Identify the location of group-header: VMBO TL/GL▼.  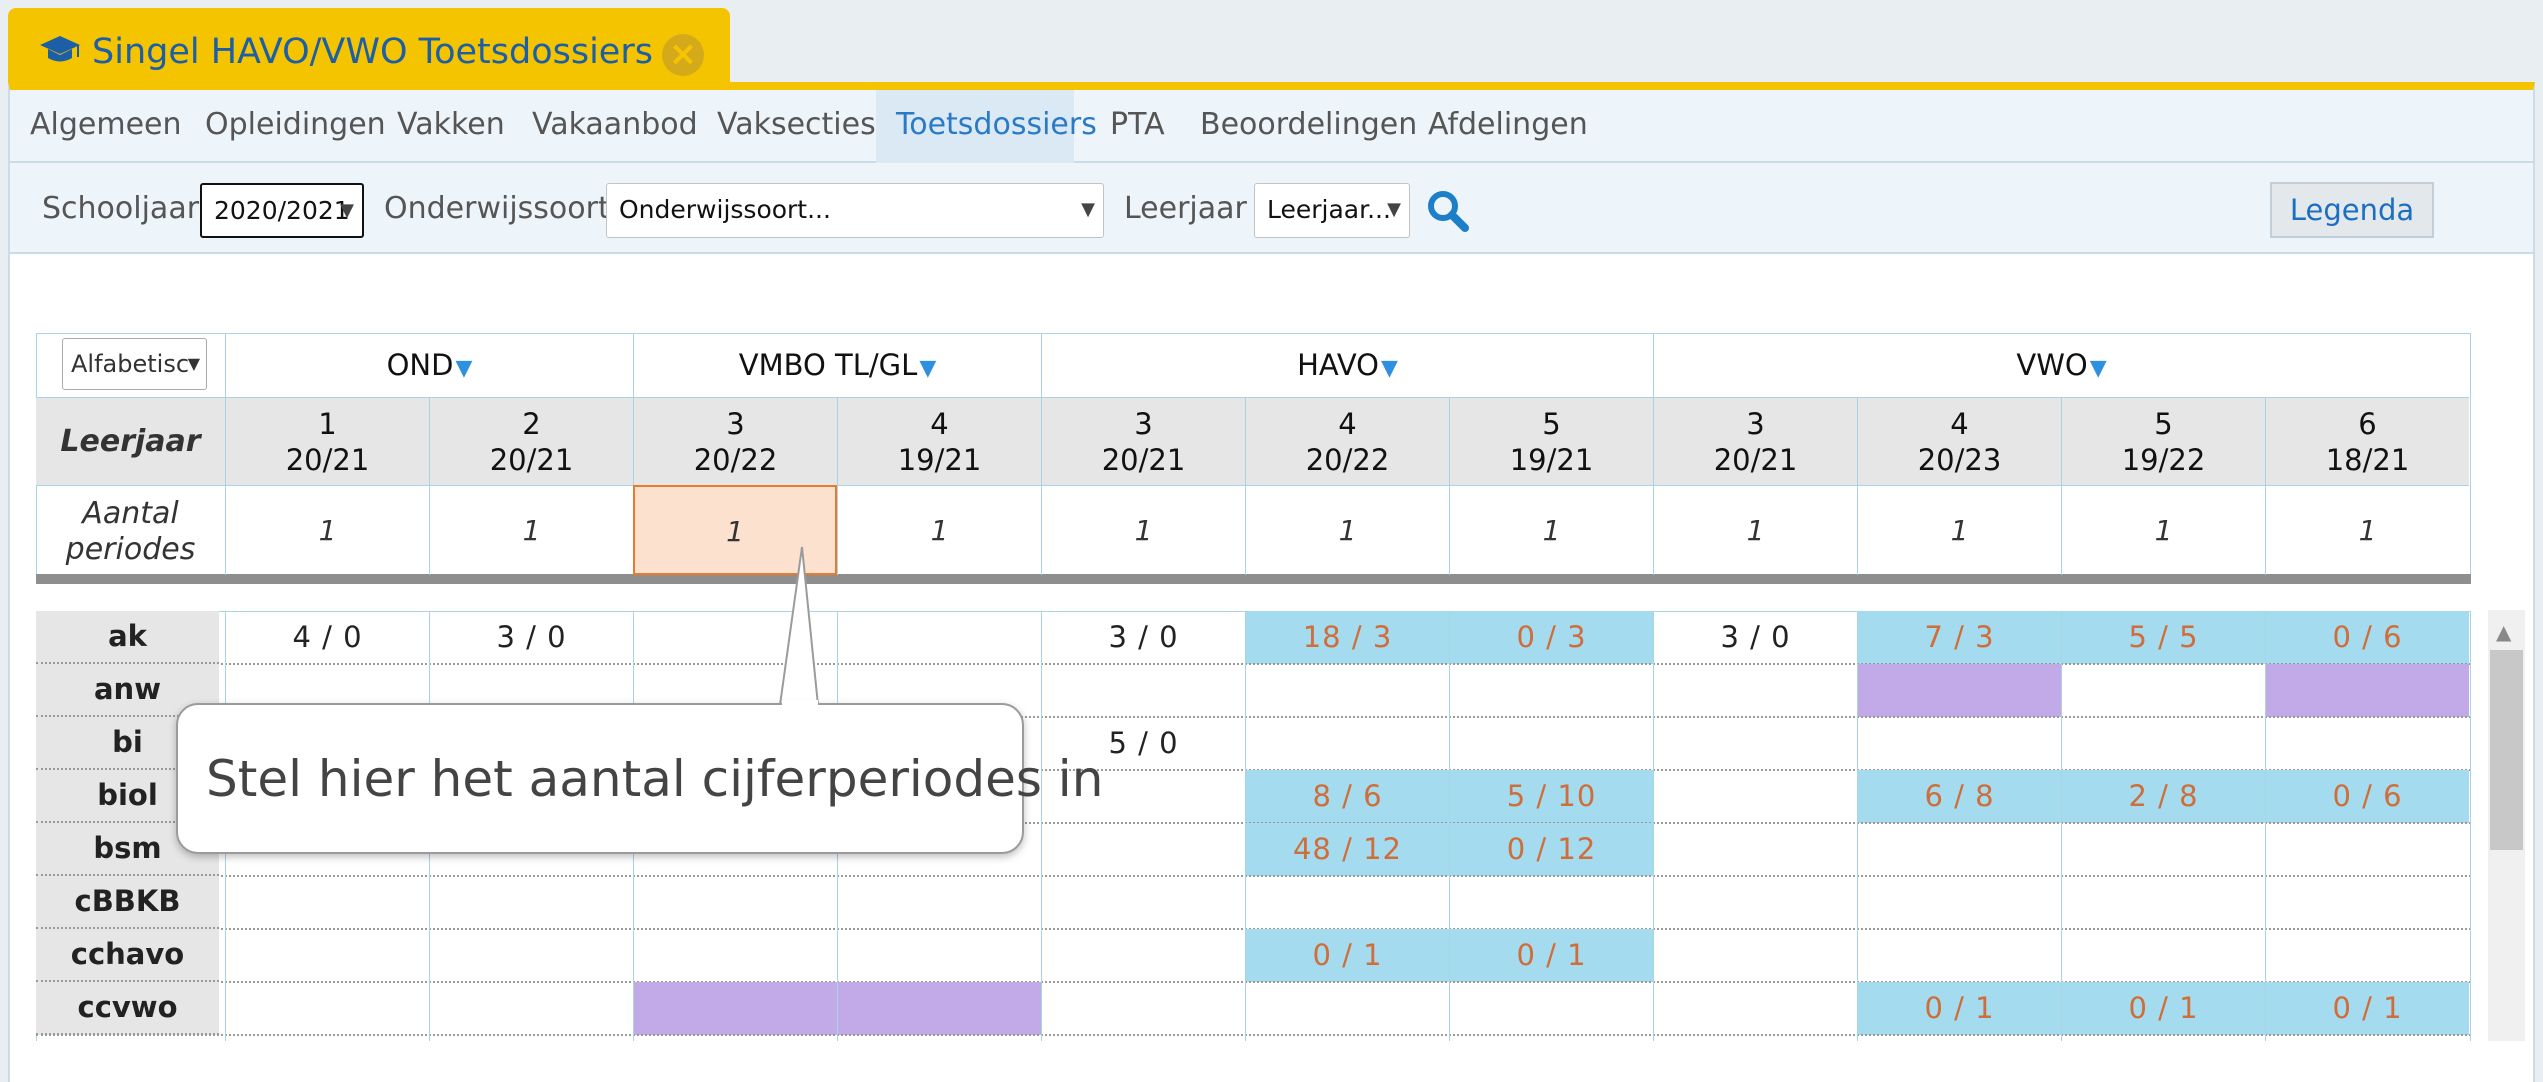
(837, 365).